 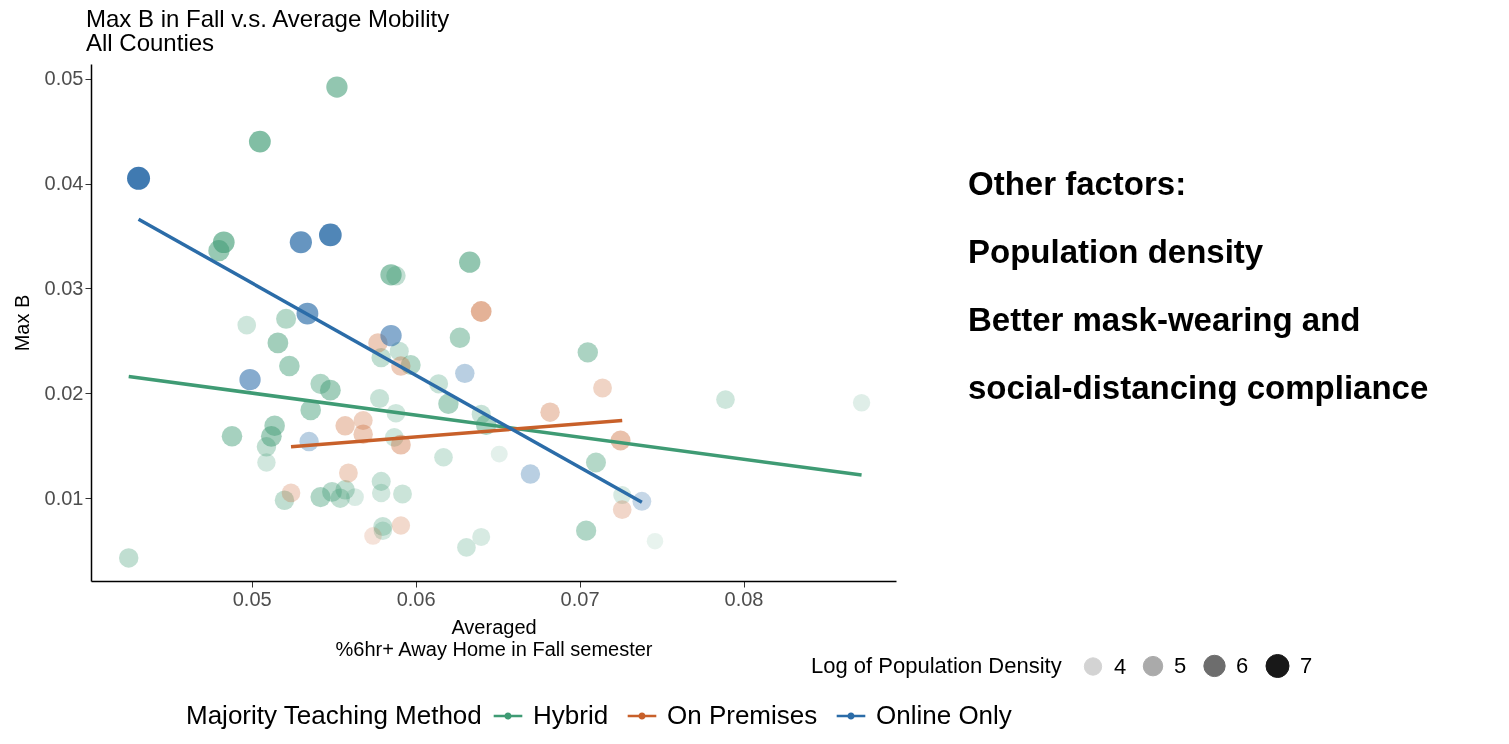 I want to click on legend-label: Online Only, so click(x=944, y=715).